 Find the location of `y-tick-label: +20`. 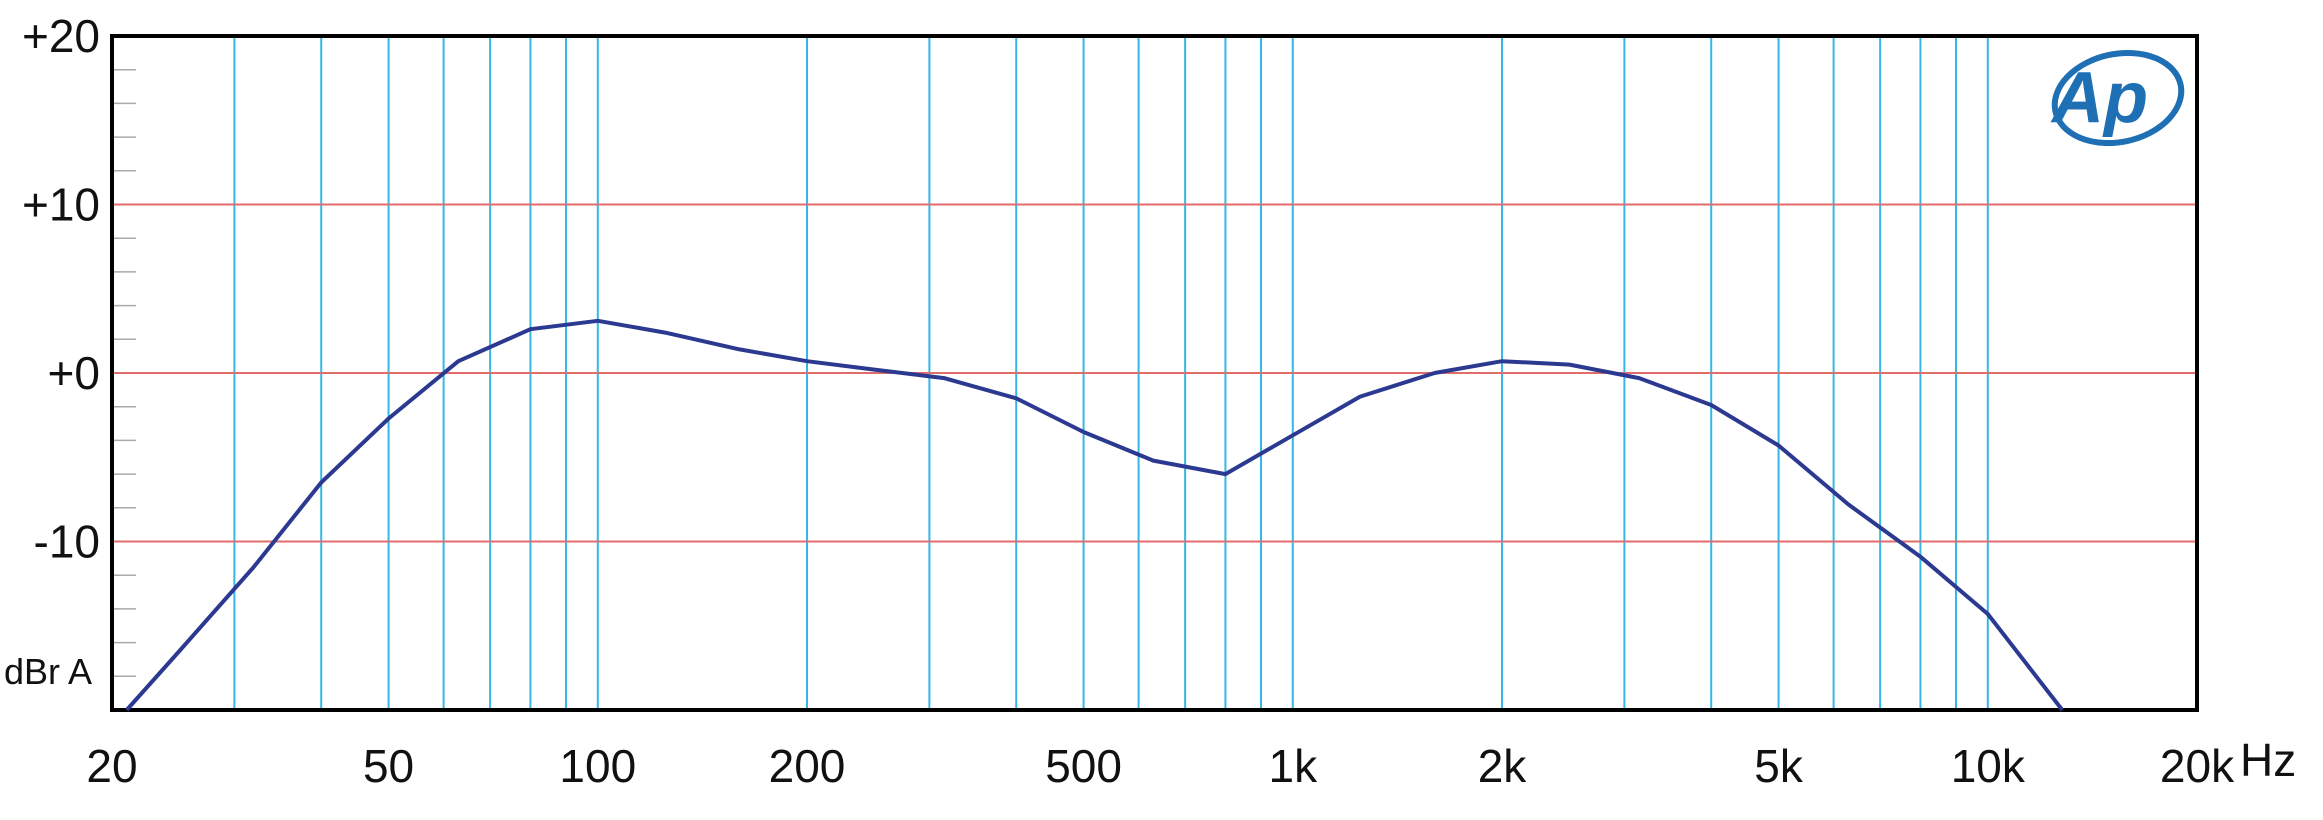

y-tick-label: +20 is located at coordinates (61, 36).